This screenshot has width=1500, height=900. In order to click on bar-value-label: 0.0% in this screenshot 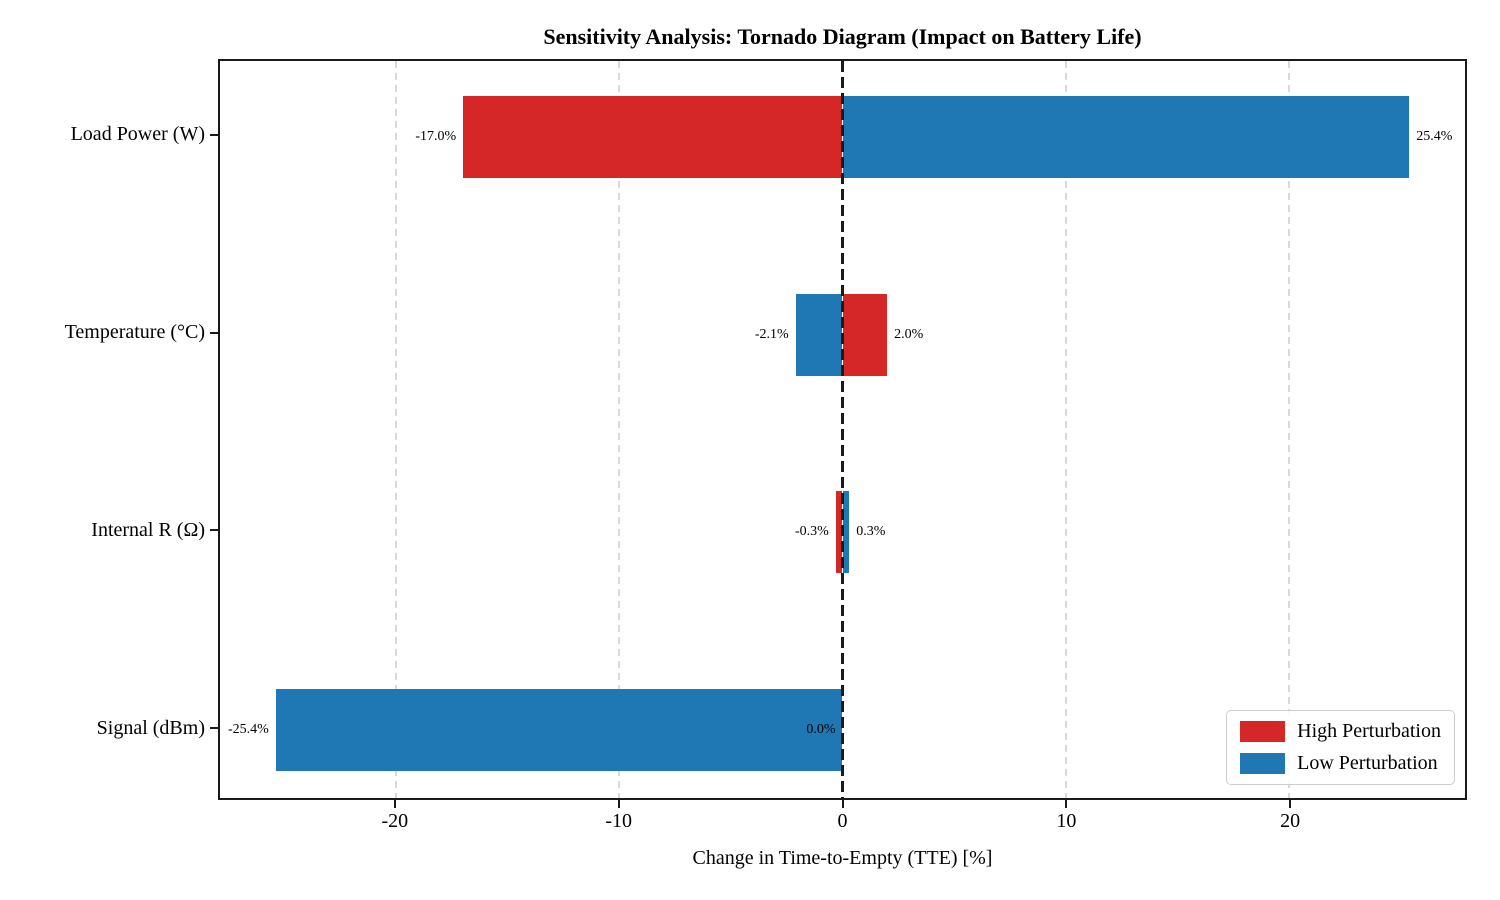, I will do `click(821, 730)`.